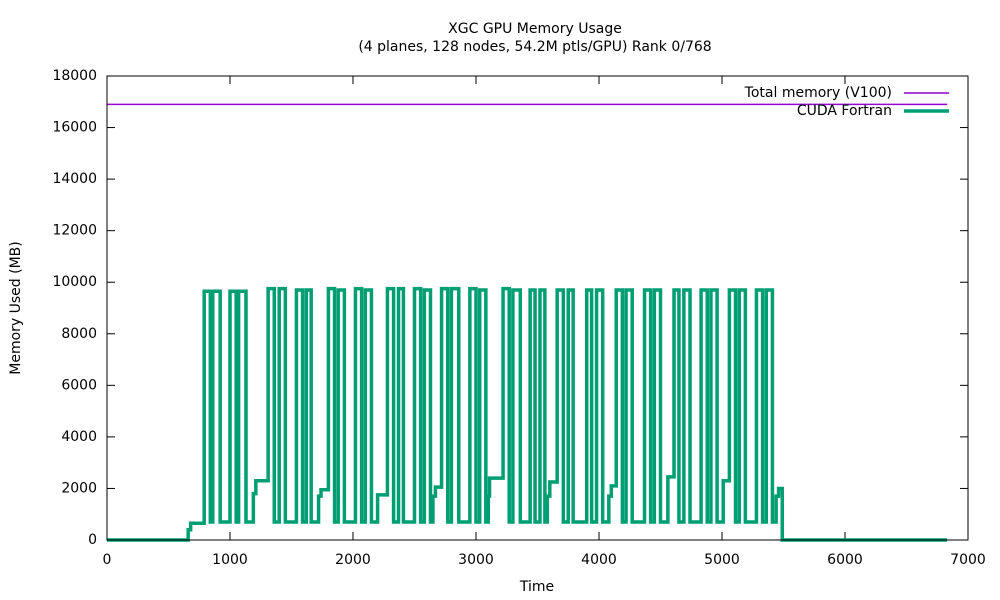 This screenshot has height=600, width=1000. I want to click on x-tick-label: 5000, so click(722, 560).